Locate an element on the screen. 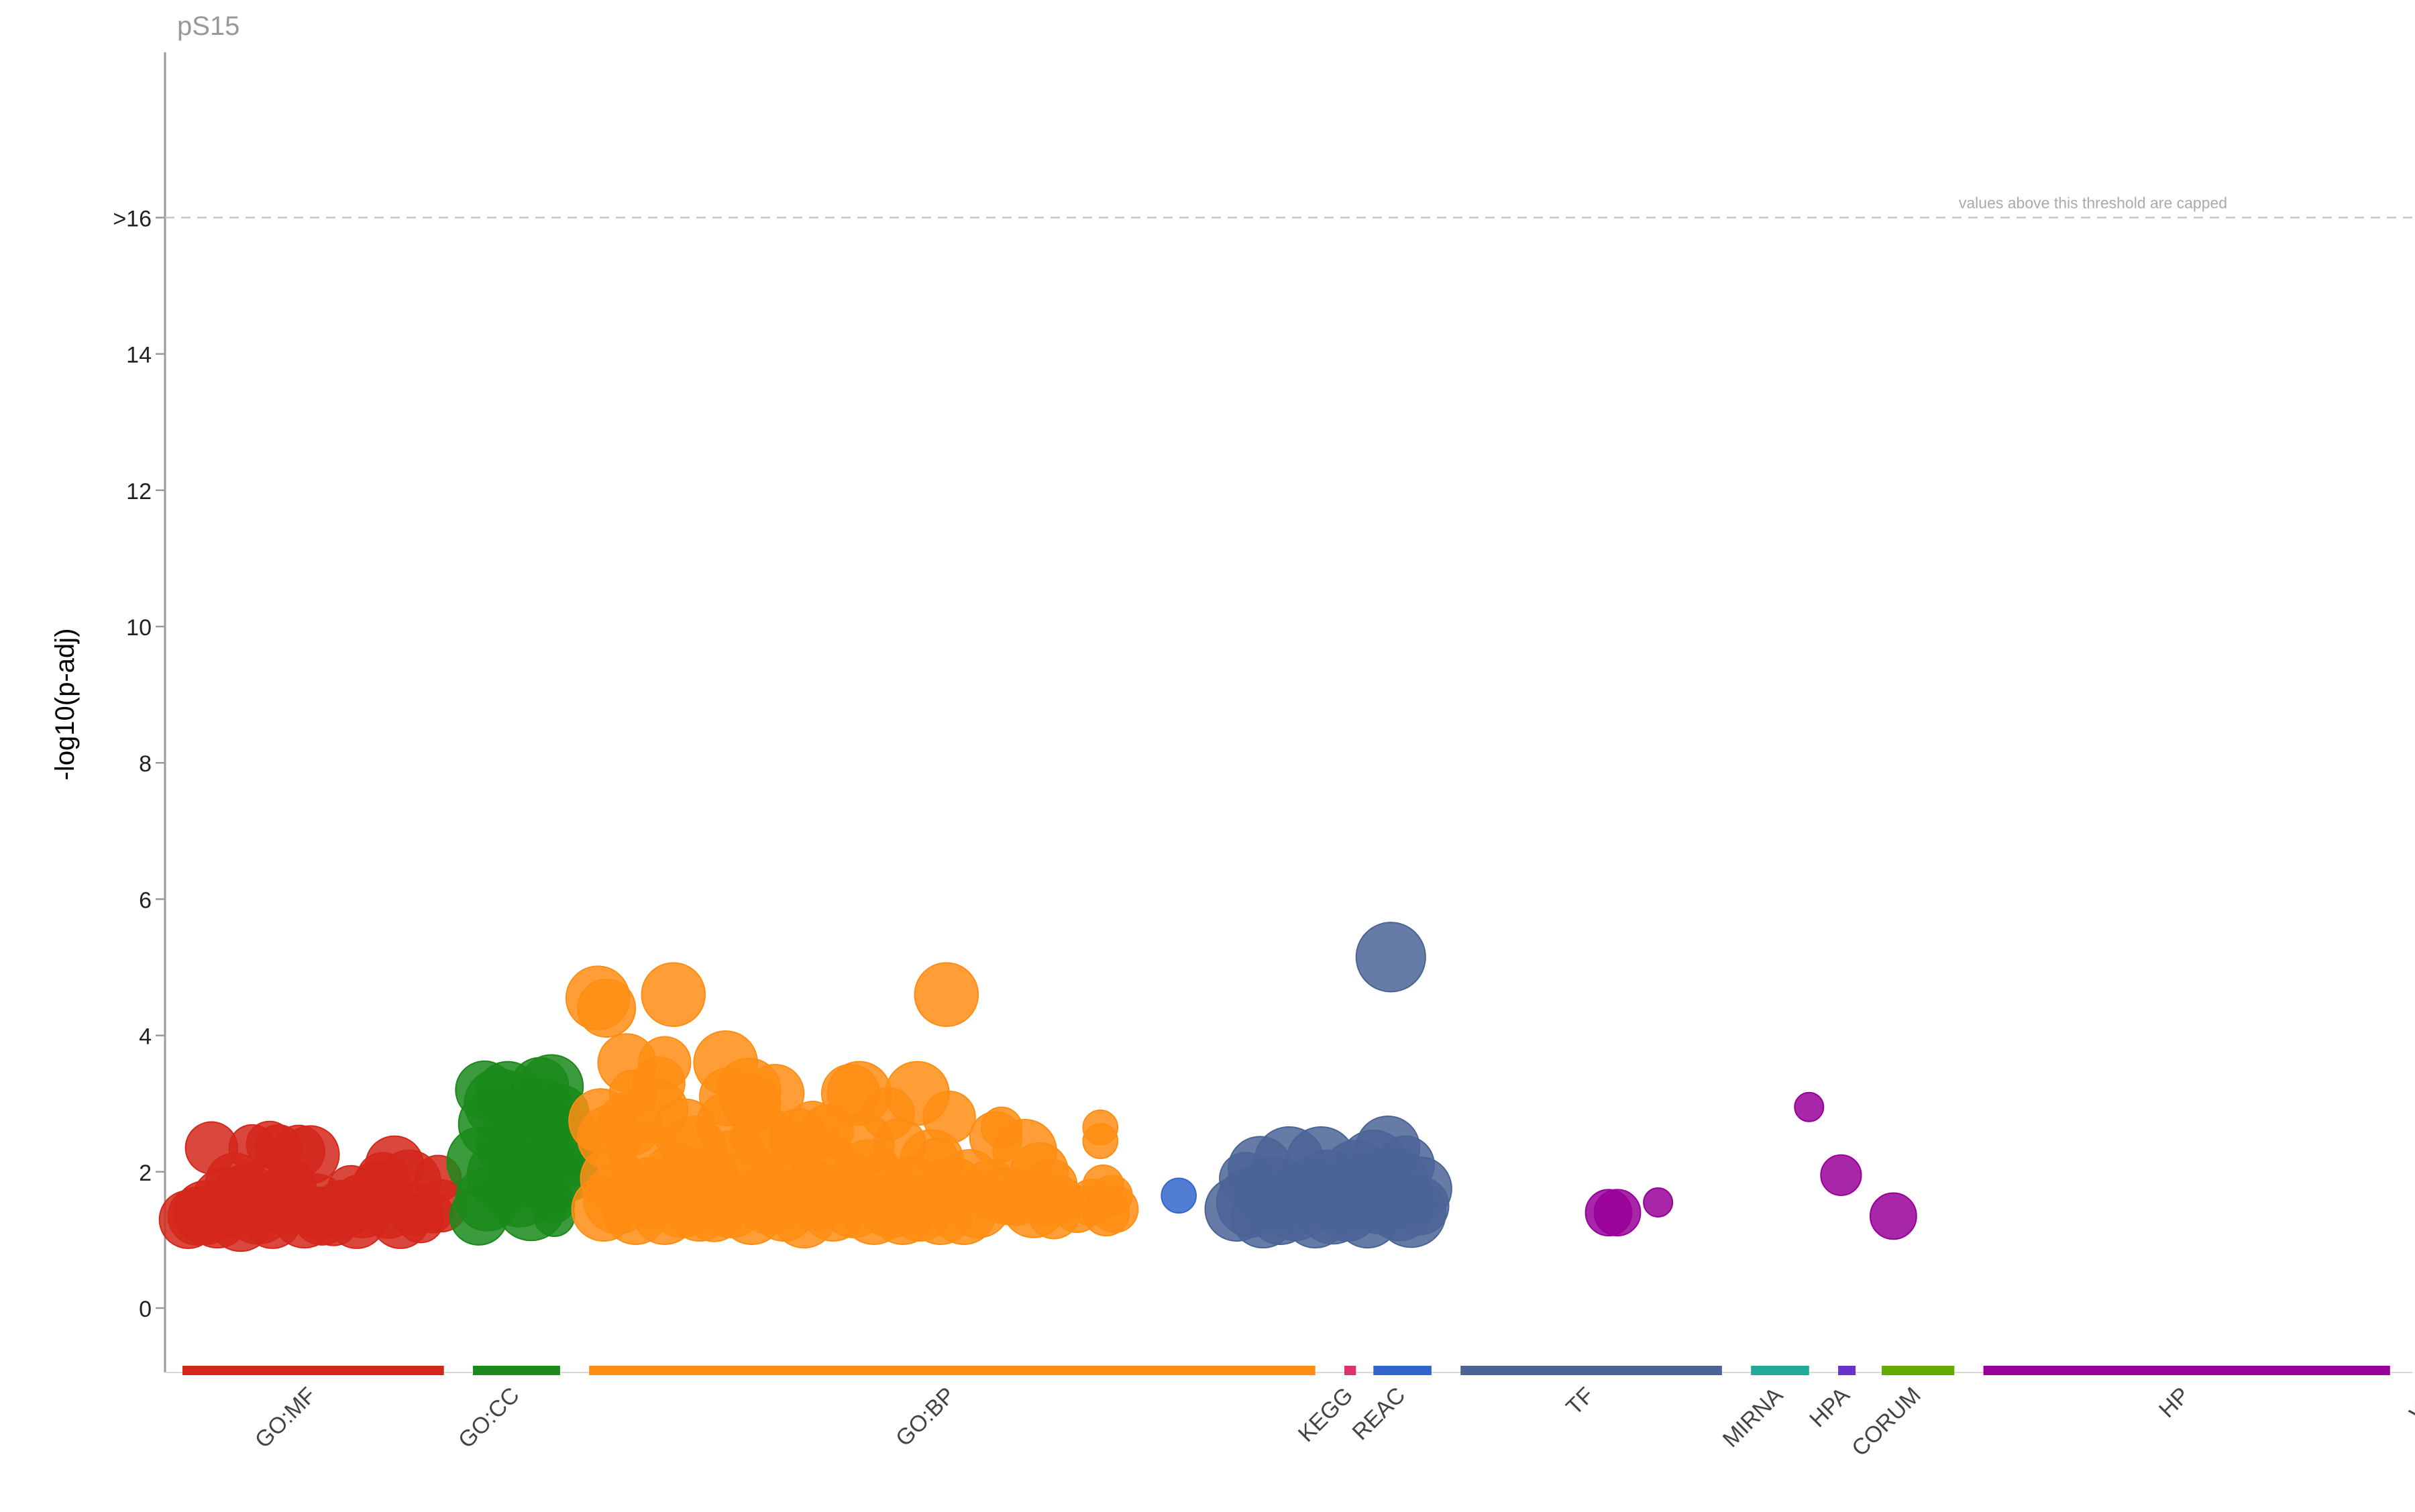  y-tick-label: >16 is located at coordinates (132, 218).